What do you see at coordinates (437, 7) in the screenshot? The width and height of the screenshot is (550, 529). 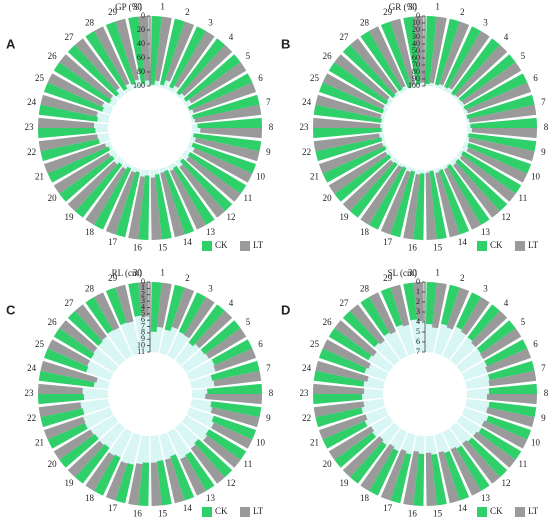 I see `category-label: 1` at bounding box center [437, 7].